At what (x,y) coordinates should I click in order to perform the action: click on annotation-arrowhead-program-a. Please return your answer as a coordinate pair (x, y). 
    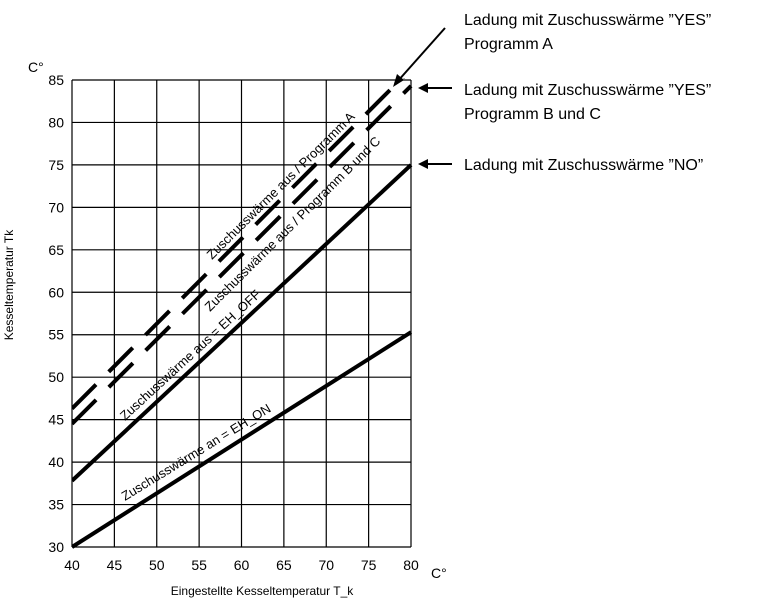
    Looking at the image, I should click on (398, 80).